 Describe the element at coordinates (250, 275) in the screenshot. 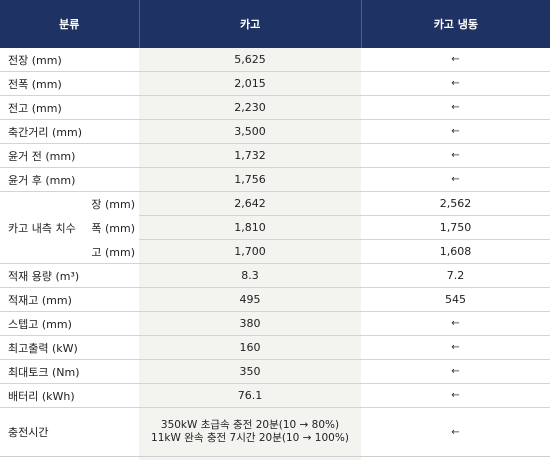

I see `cargo-value: 8.3` at that location.